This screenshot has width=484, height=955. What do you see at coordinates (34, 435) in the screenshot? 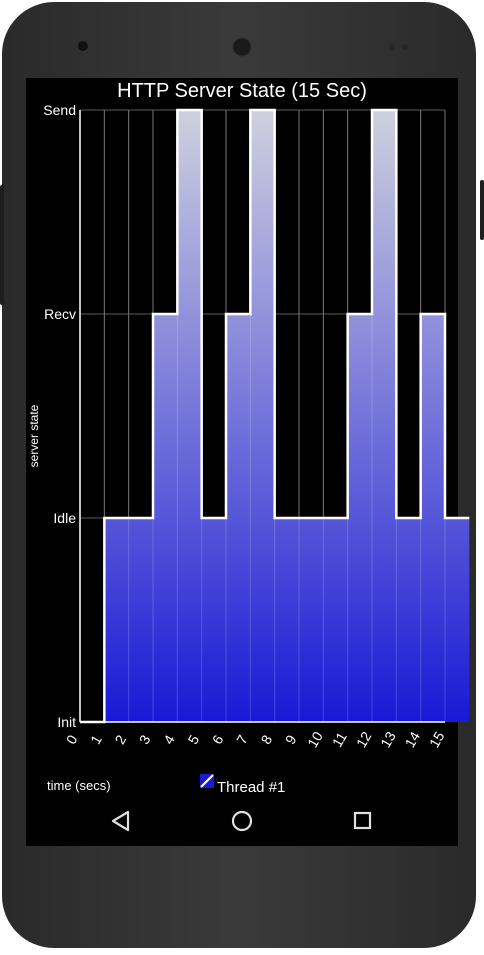
I see `y-axis-label: server state` at bounding box center [34, 435].